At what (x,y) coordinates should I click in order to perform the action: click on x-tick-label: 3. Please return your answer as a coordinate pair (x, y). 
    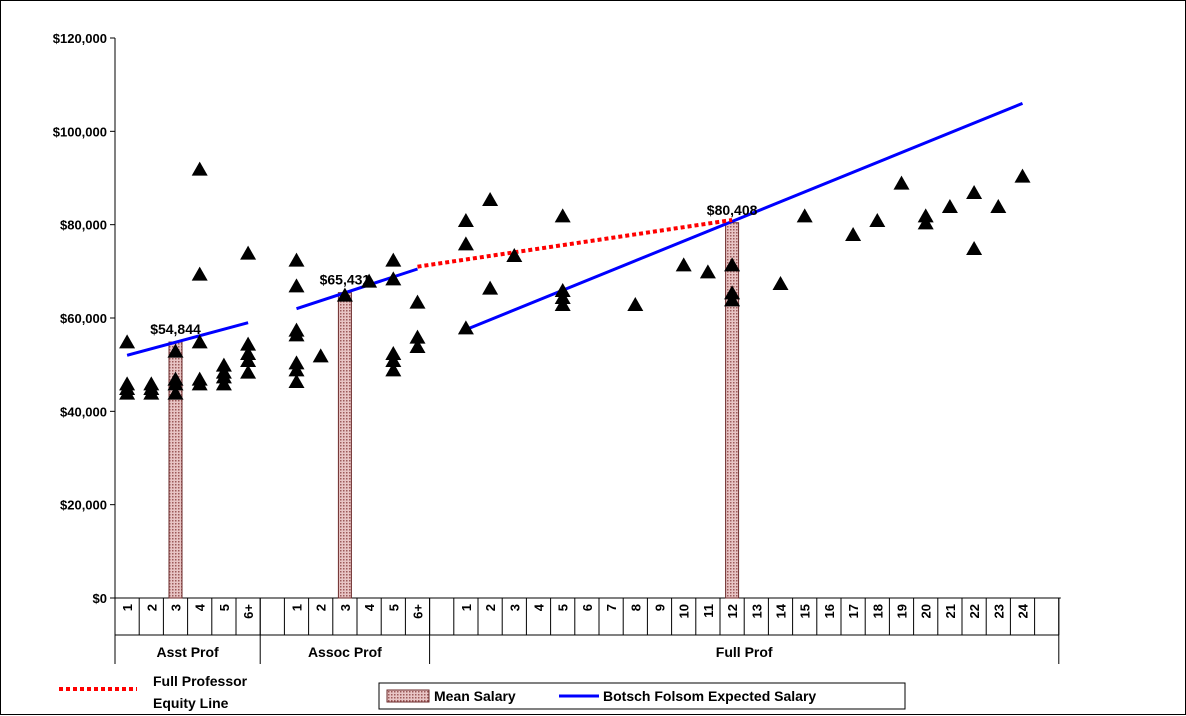
    Looking at the image, I should click on (345, 607).